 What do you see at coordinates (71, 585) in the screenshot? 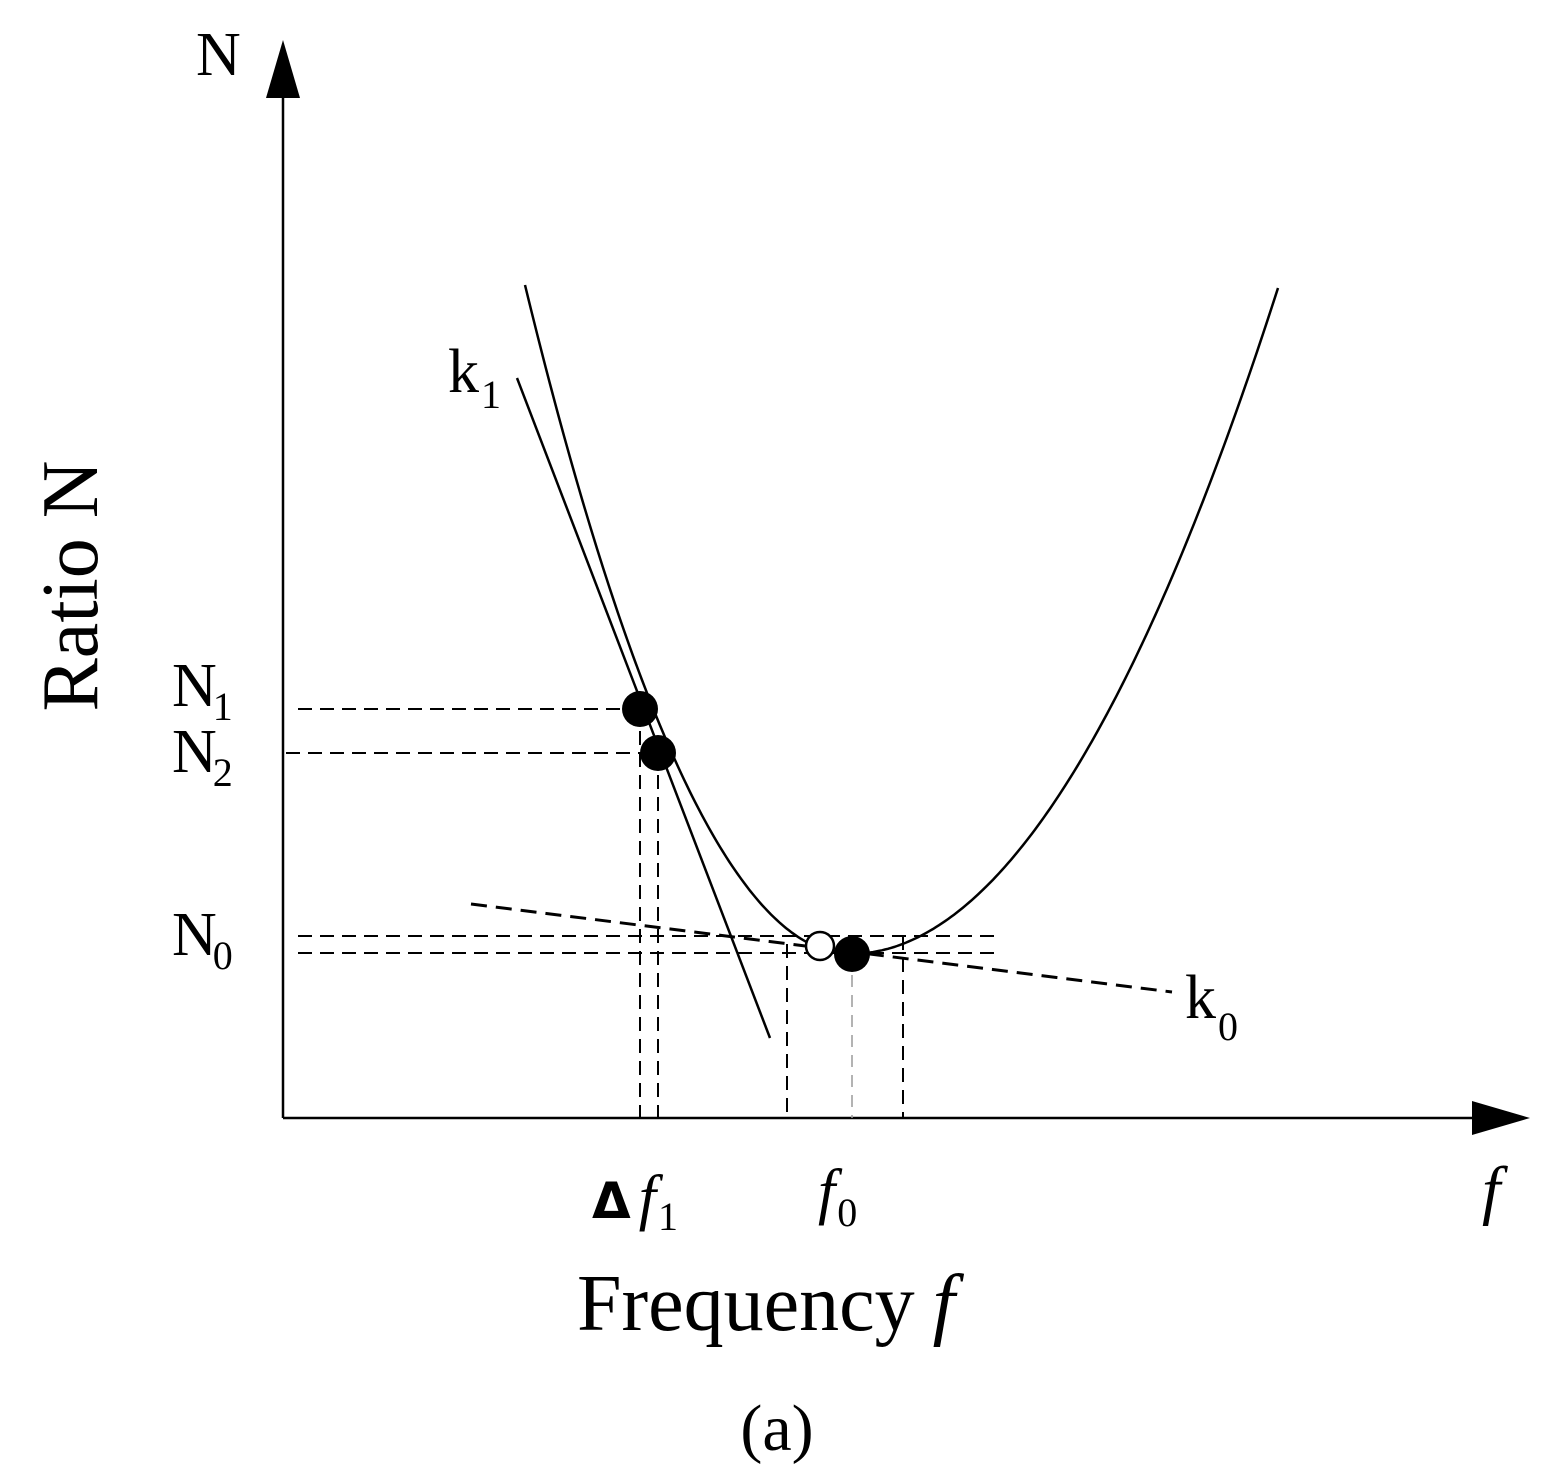
I see `y-axis-title: Ratio N` at bounding box center [71, 585].